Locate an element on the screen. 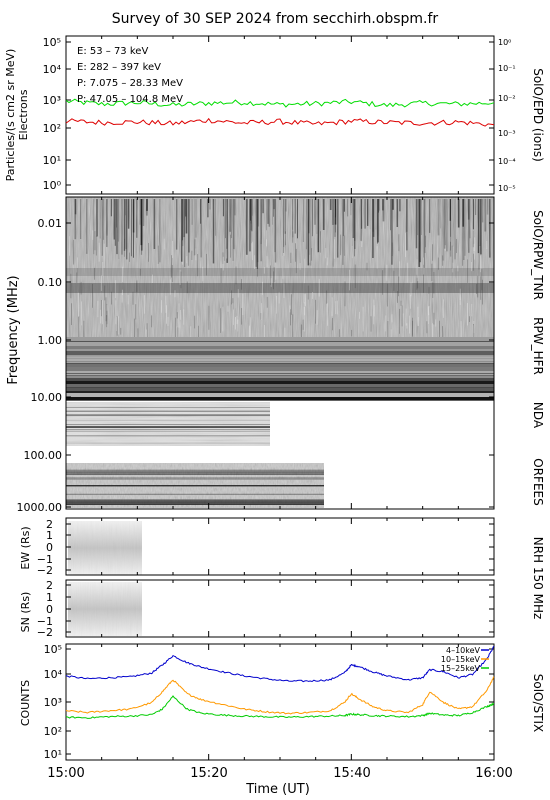 This screenshot has height=800, width=550. nrh-ew-panel: 2 1 0 −1 −2 EW (Rs) is located at coordinates (257, 547).